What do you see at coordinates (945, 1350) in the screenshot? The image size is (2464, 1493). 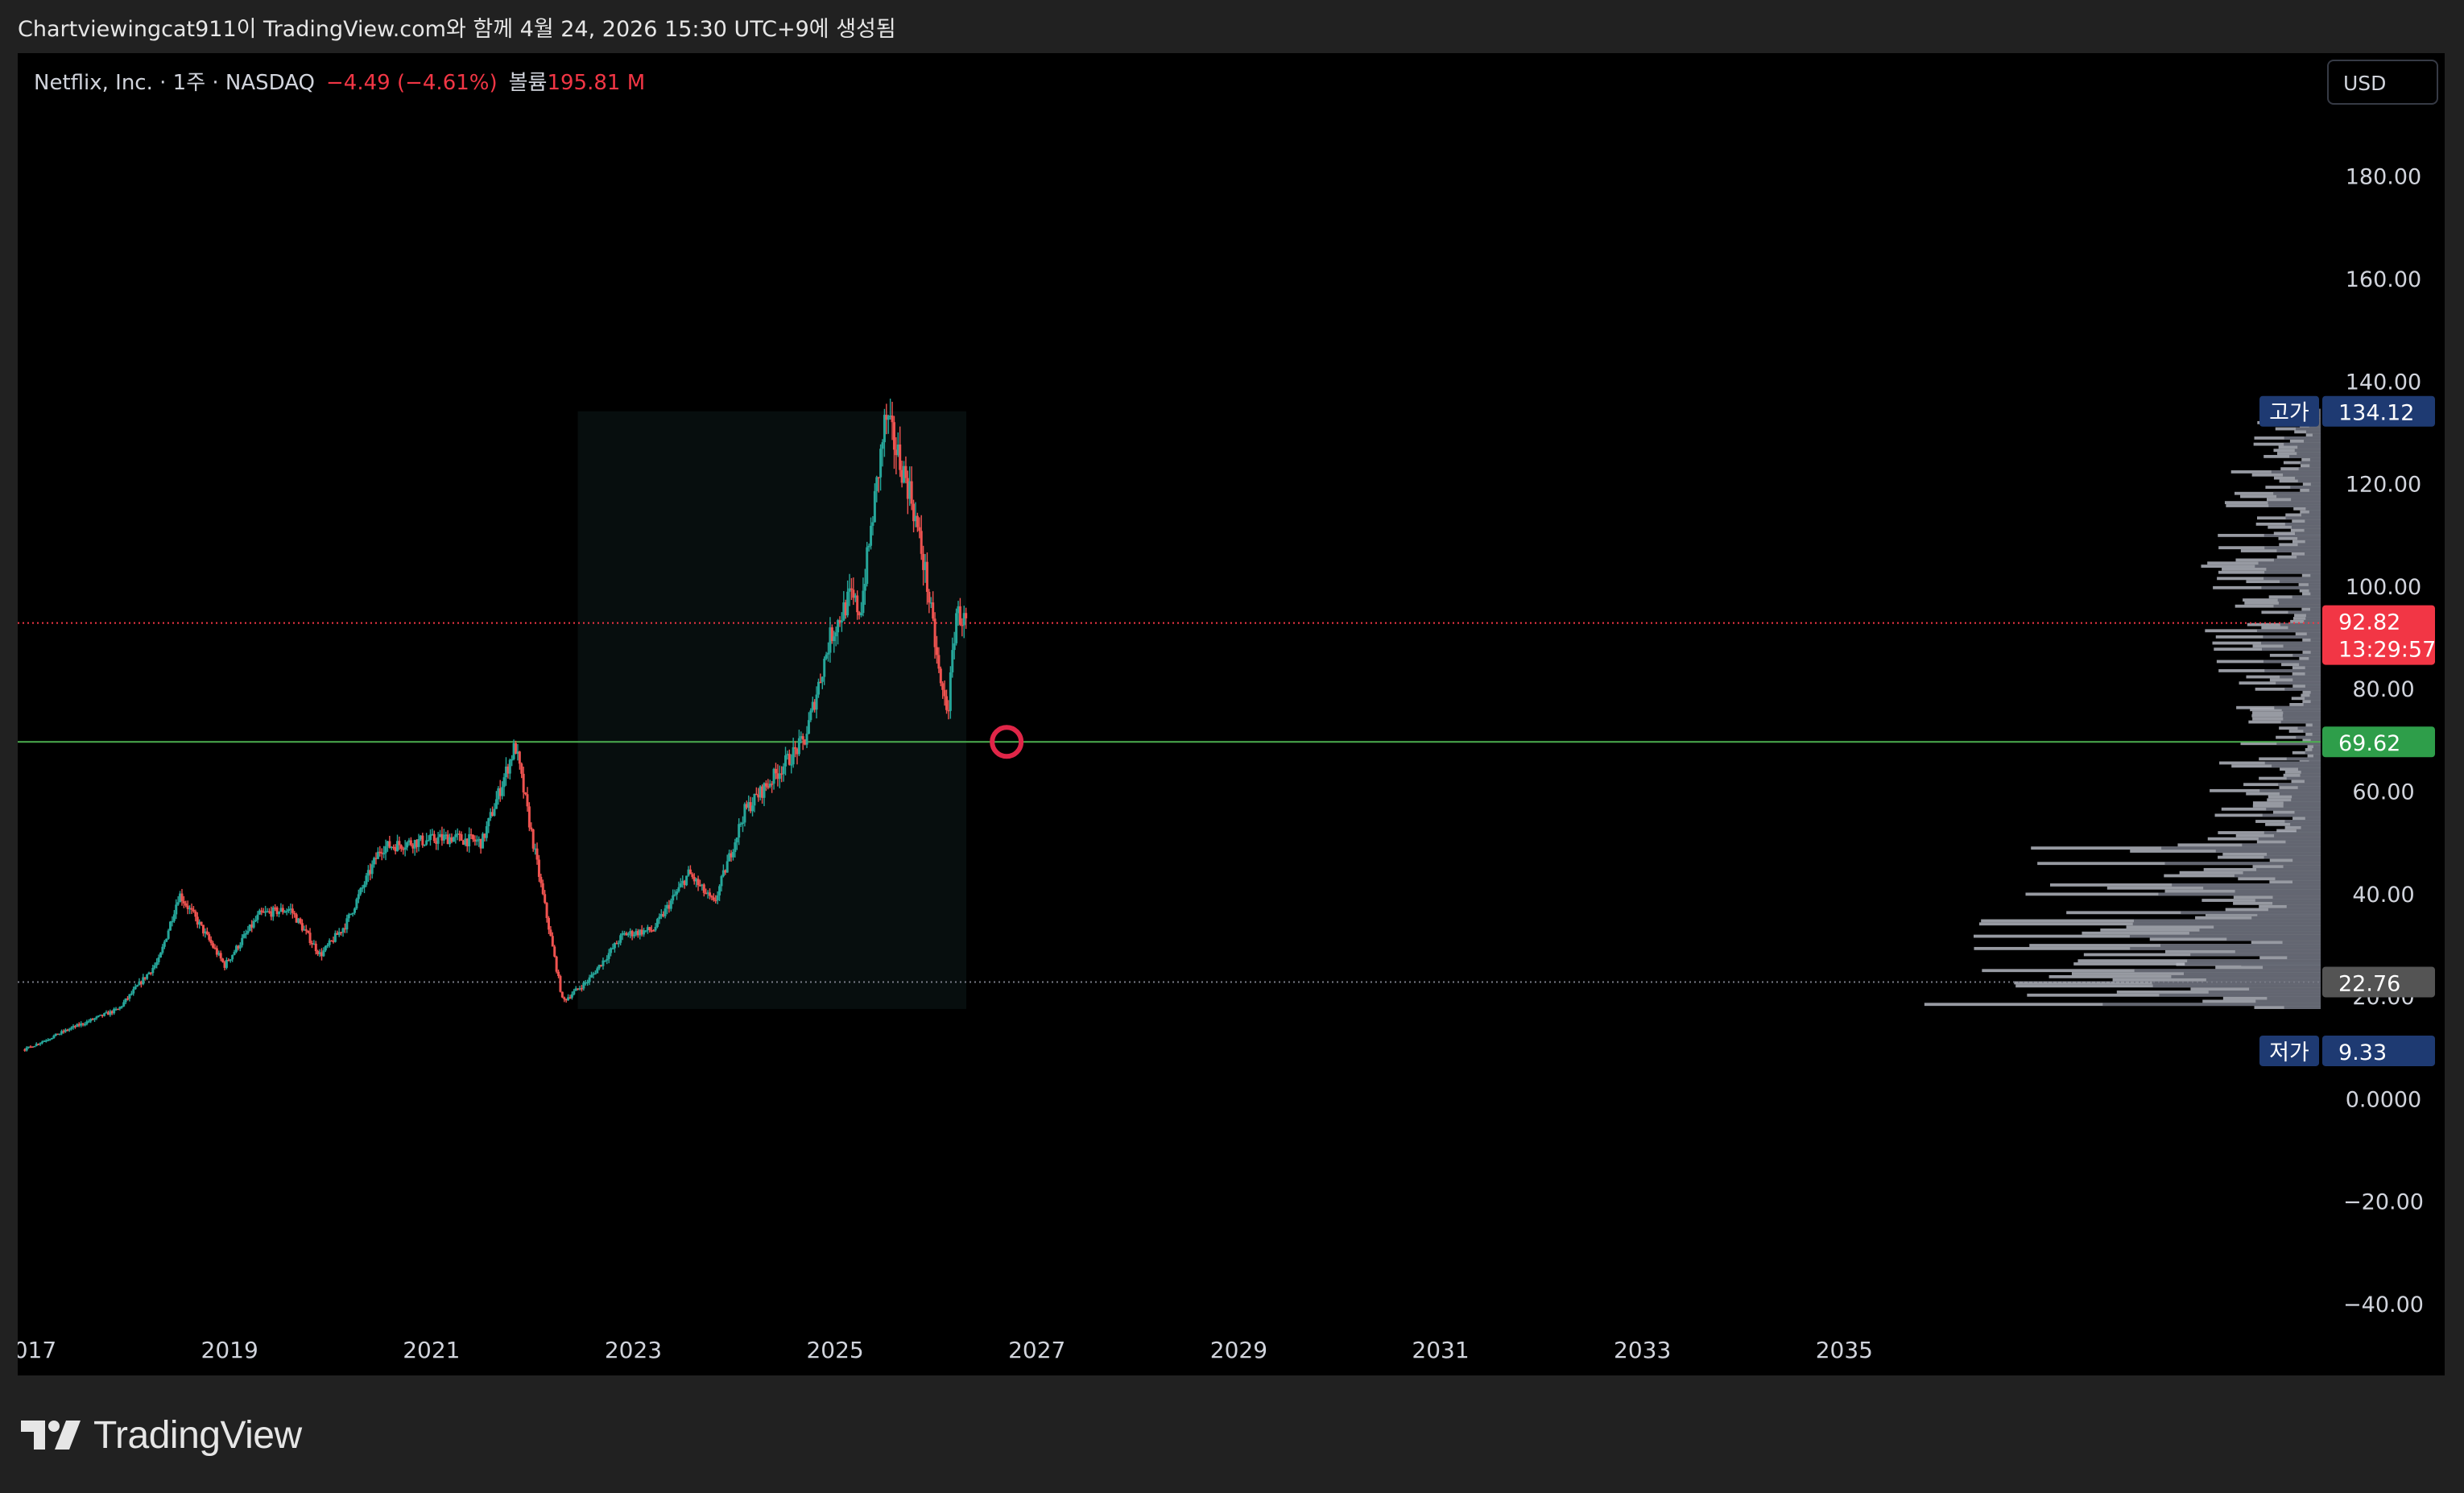 I see `time-axis: 2017 2019 2021 2023 2025 2027 2029 2031 2033 2035` at bounding box center [945, 1350].